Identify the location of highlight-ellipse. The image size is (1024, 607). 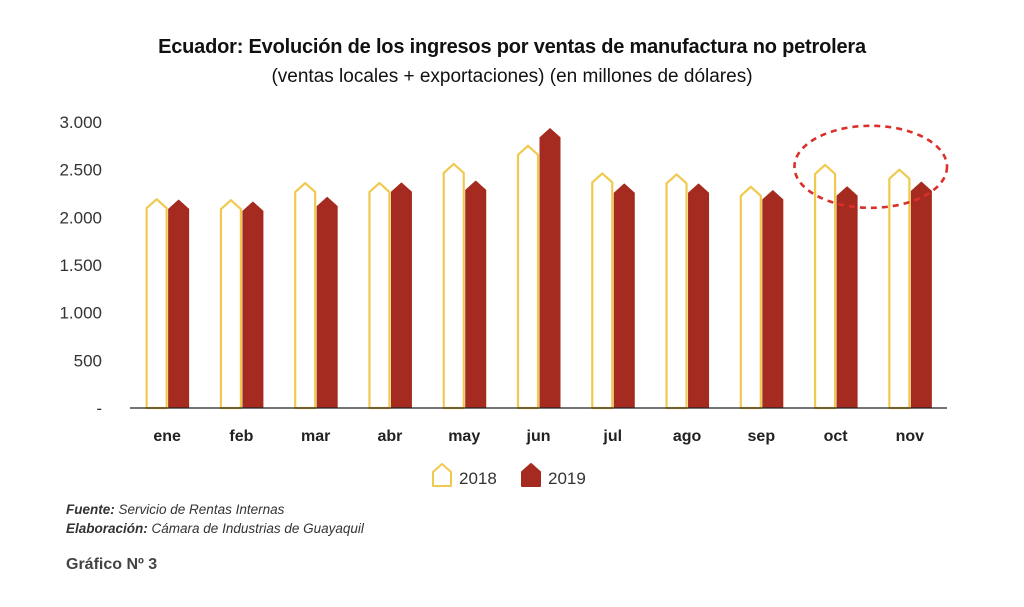
(871, 167).